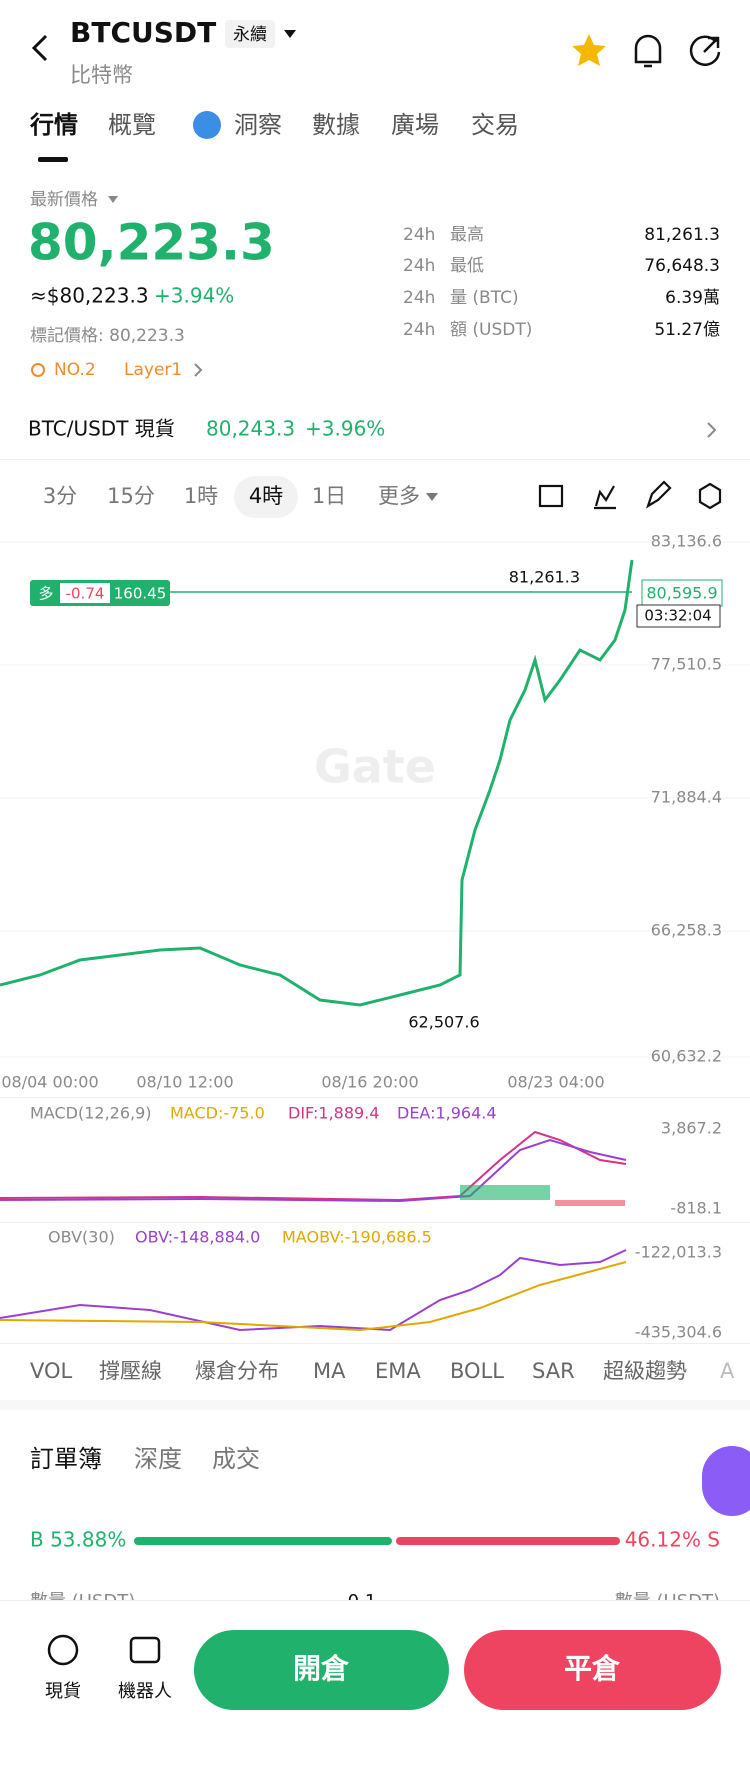  Describe the element at coordinates (101, 75) in the screenshot. I see `coin-name: 比特幣` at that location.